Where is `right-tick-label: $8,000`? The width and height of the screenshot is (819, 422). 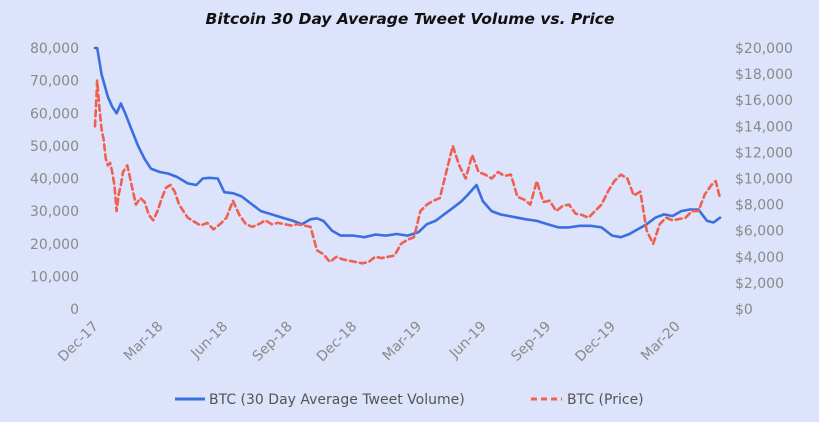 right-tick-label: $8,000 is located at coordinates (759, 206).